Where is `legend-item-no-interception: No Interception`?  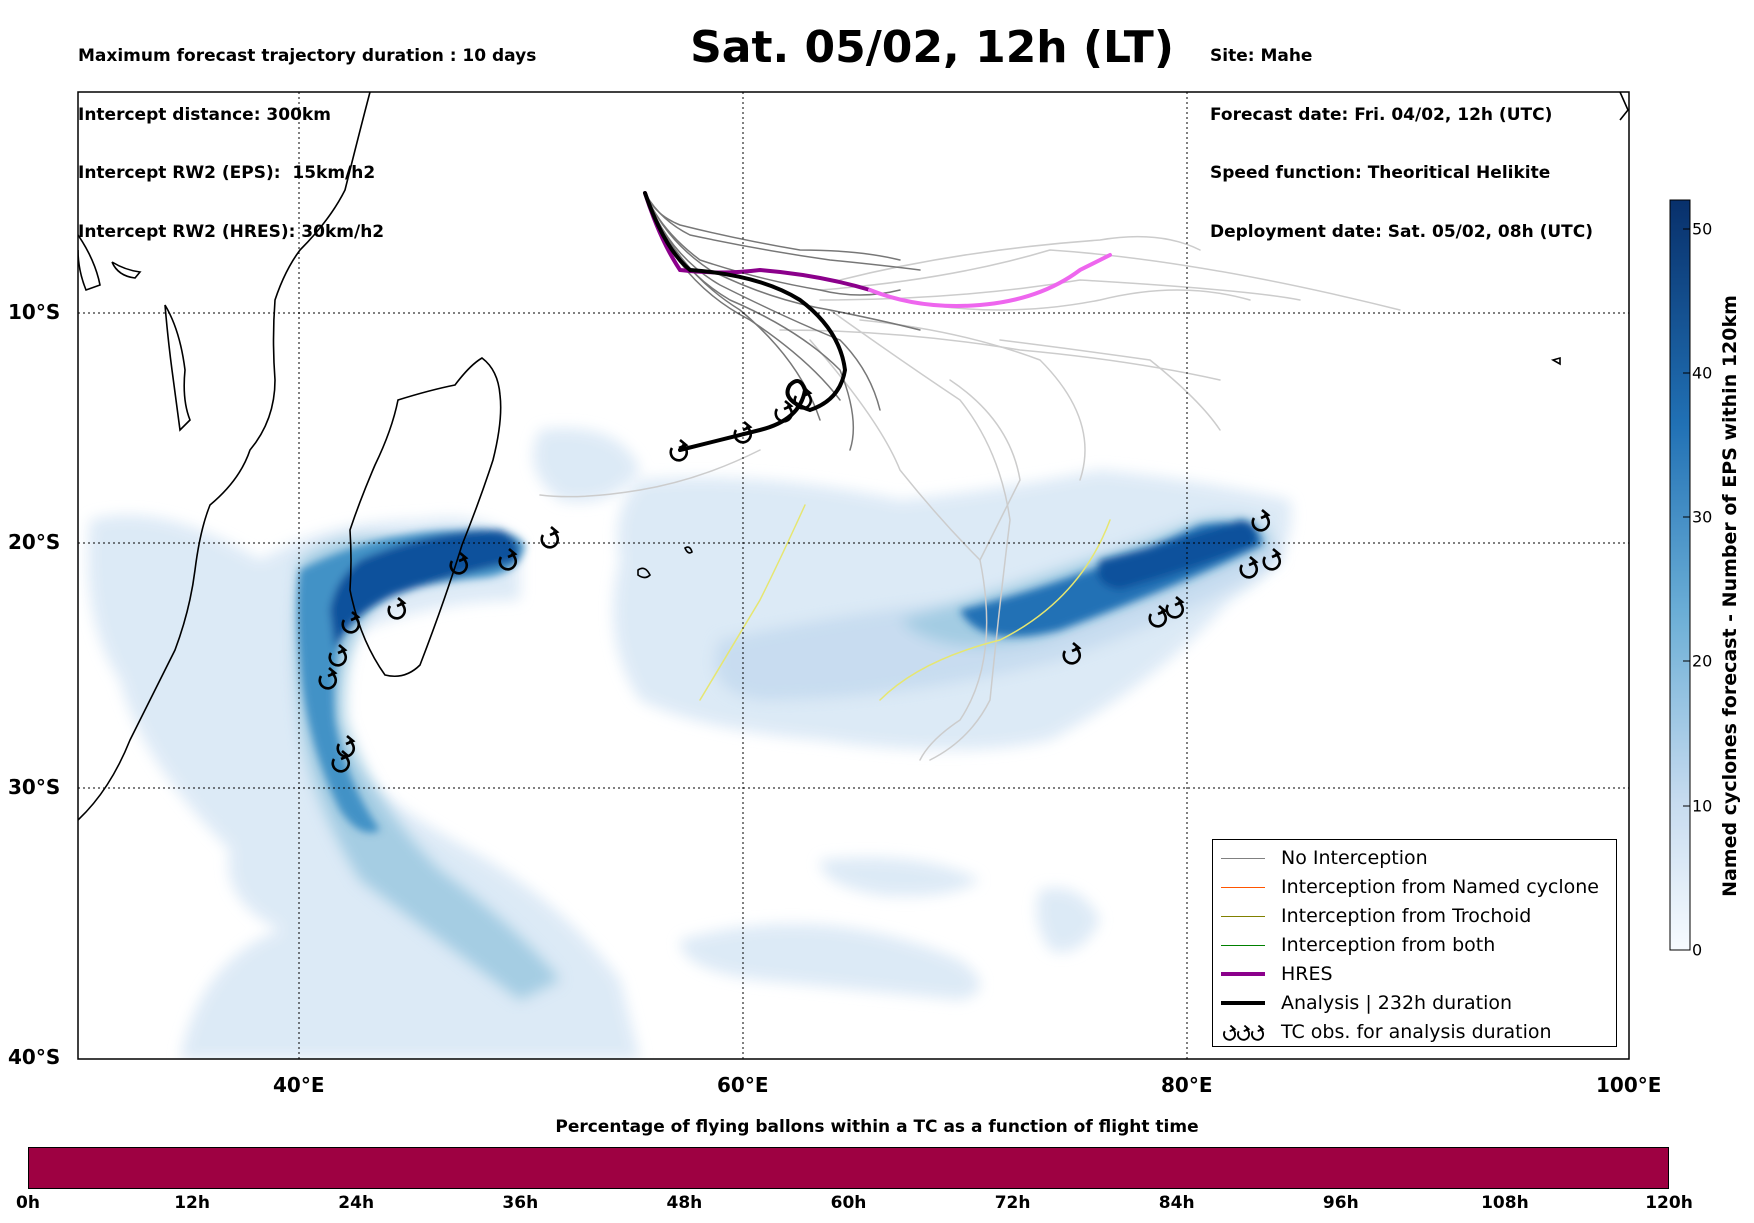
legend-item-no-interception: No Interception is located at coordinates (1324, 858).